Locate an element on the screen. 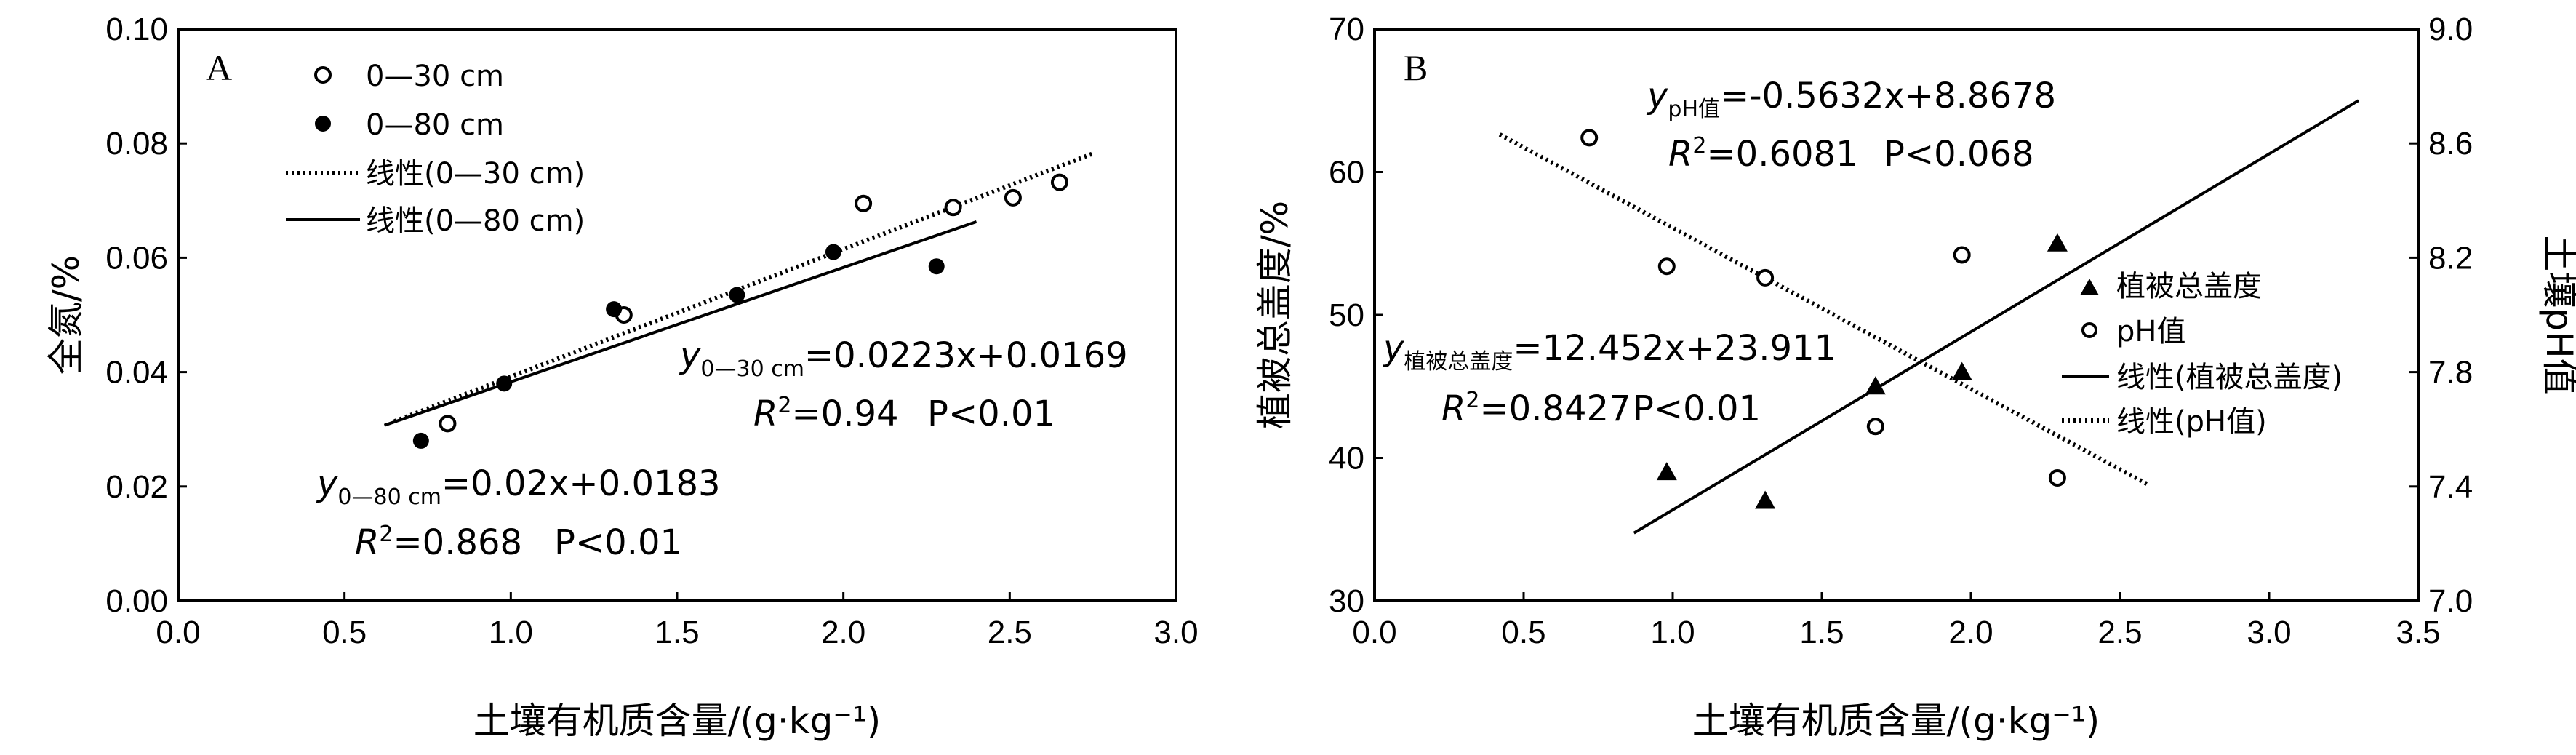 Image resolution: width=2576 pixels, height=755 pixels. panel-b-left-y-axis: 30 40 50 60 70 is located at coordinates (1356, 315).